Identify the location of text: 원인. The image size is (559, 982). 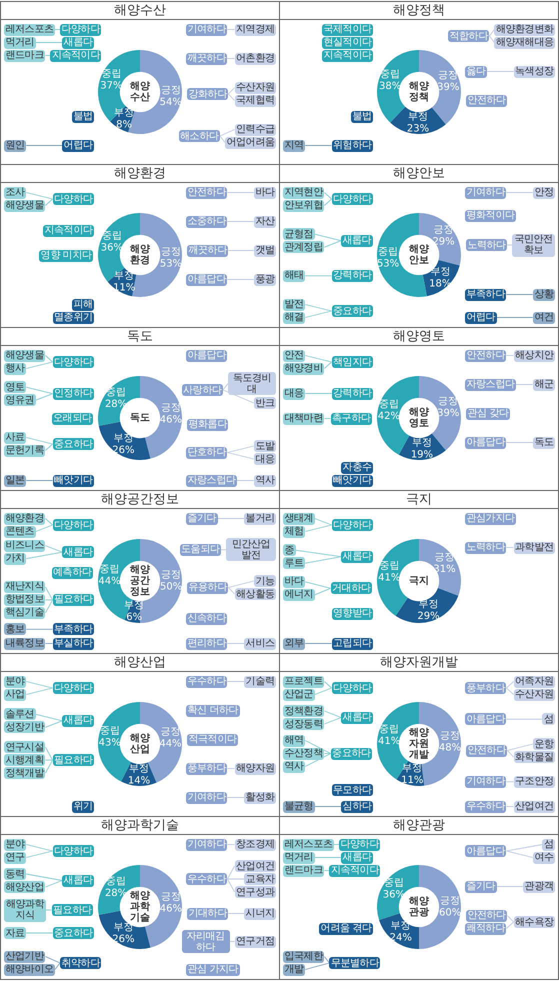
(15, 146).